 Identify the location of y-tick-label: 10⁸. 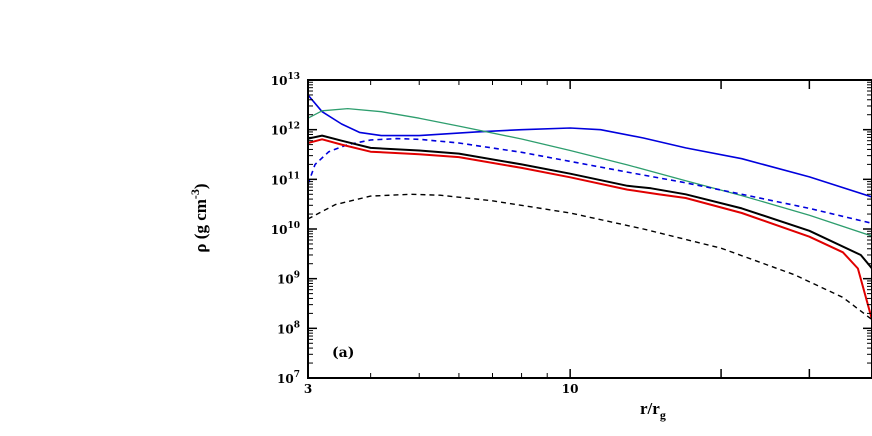
(288, 328).